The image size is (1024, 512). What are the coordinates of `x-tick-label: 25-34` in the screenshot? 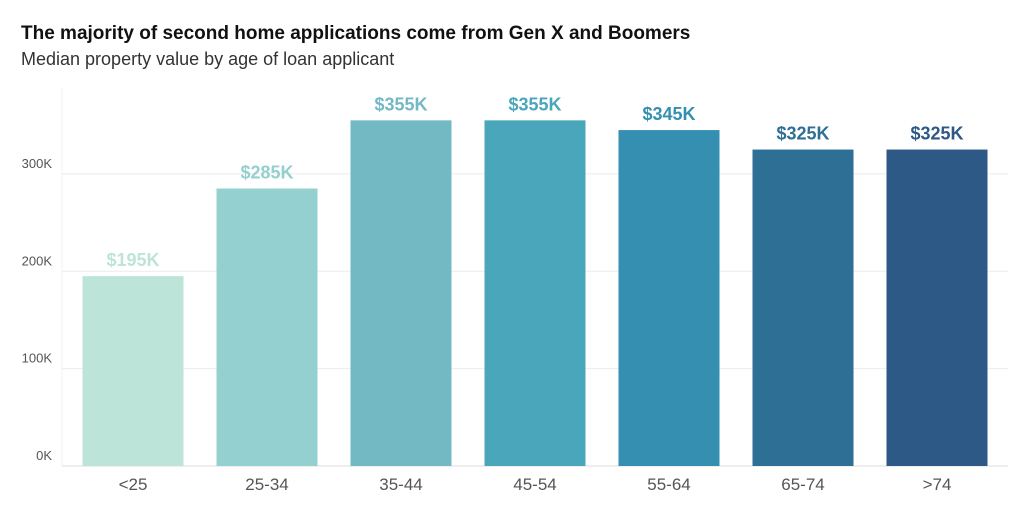 It's located at (266, 484).